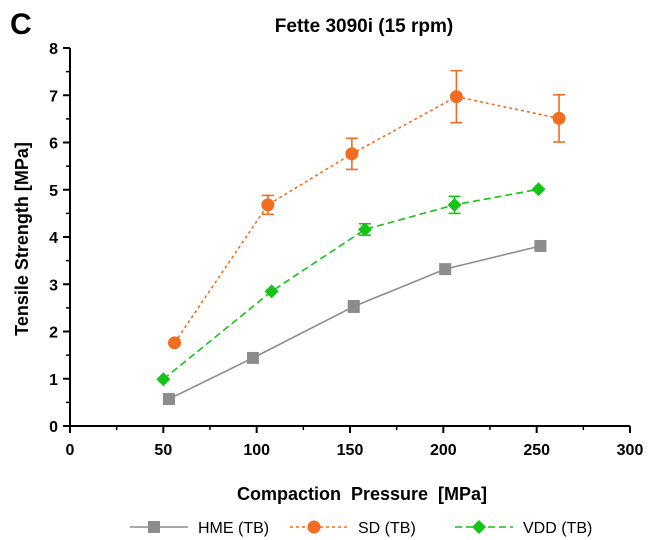  Describe the element at coordinates (163, 450) in the screenshot. I see `x-tick-label: 50` at that location.